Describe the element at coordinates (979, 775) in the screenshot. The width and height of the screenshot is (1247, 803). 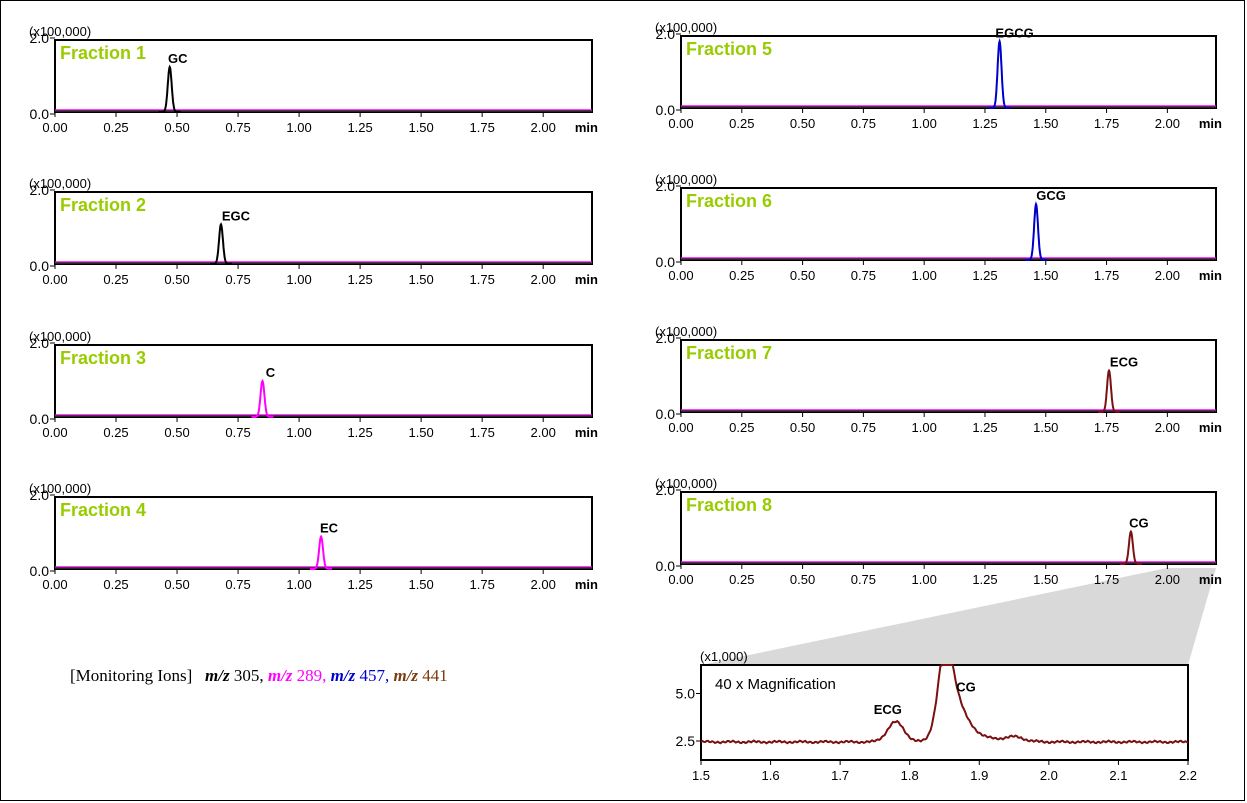
I see `x-tick-label: 1.9` at that location.